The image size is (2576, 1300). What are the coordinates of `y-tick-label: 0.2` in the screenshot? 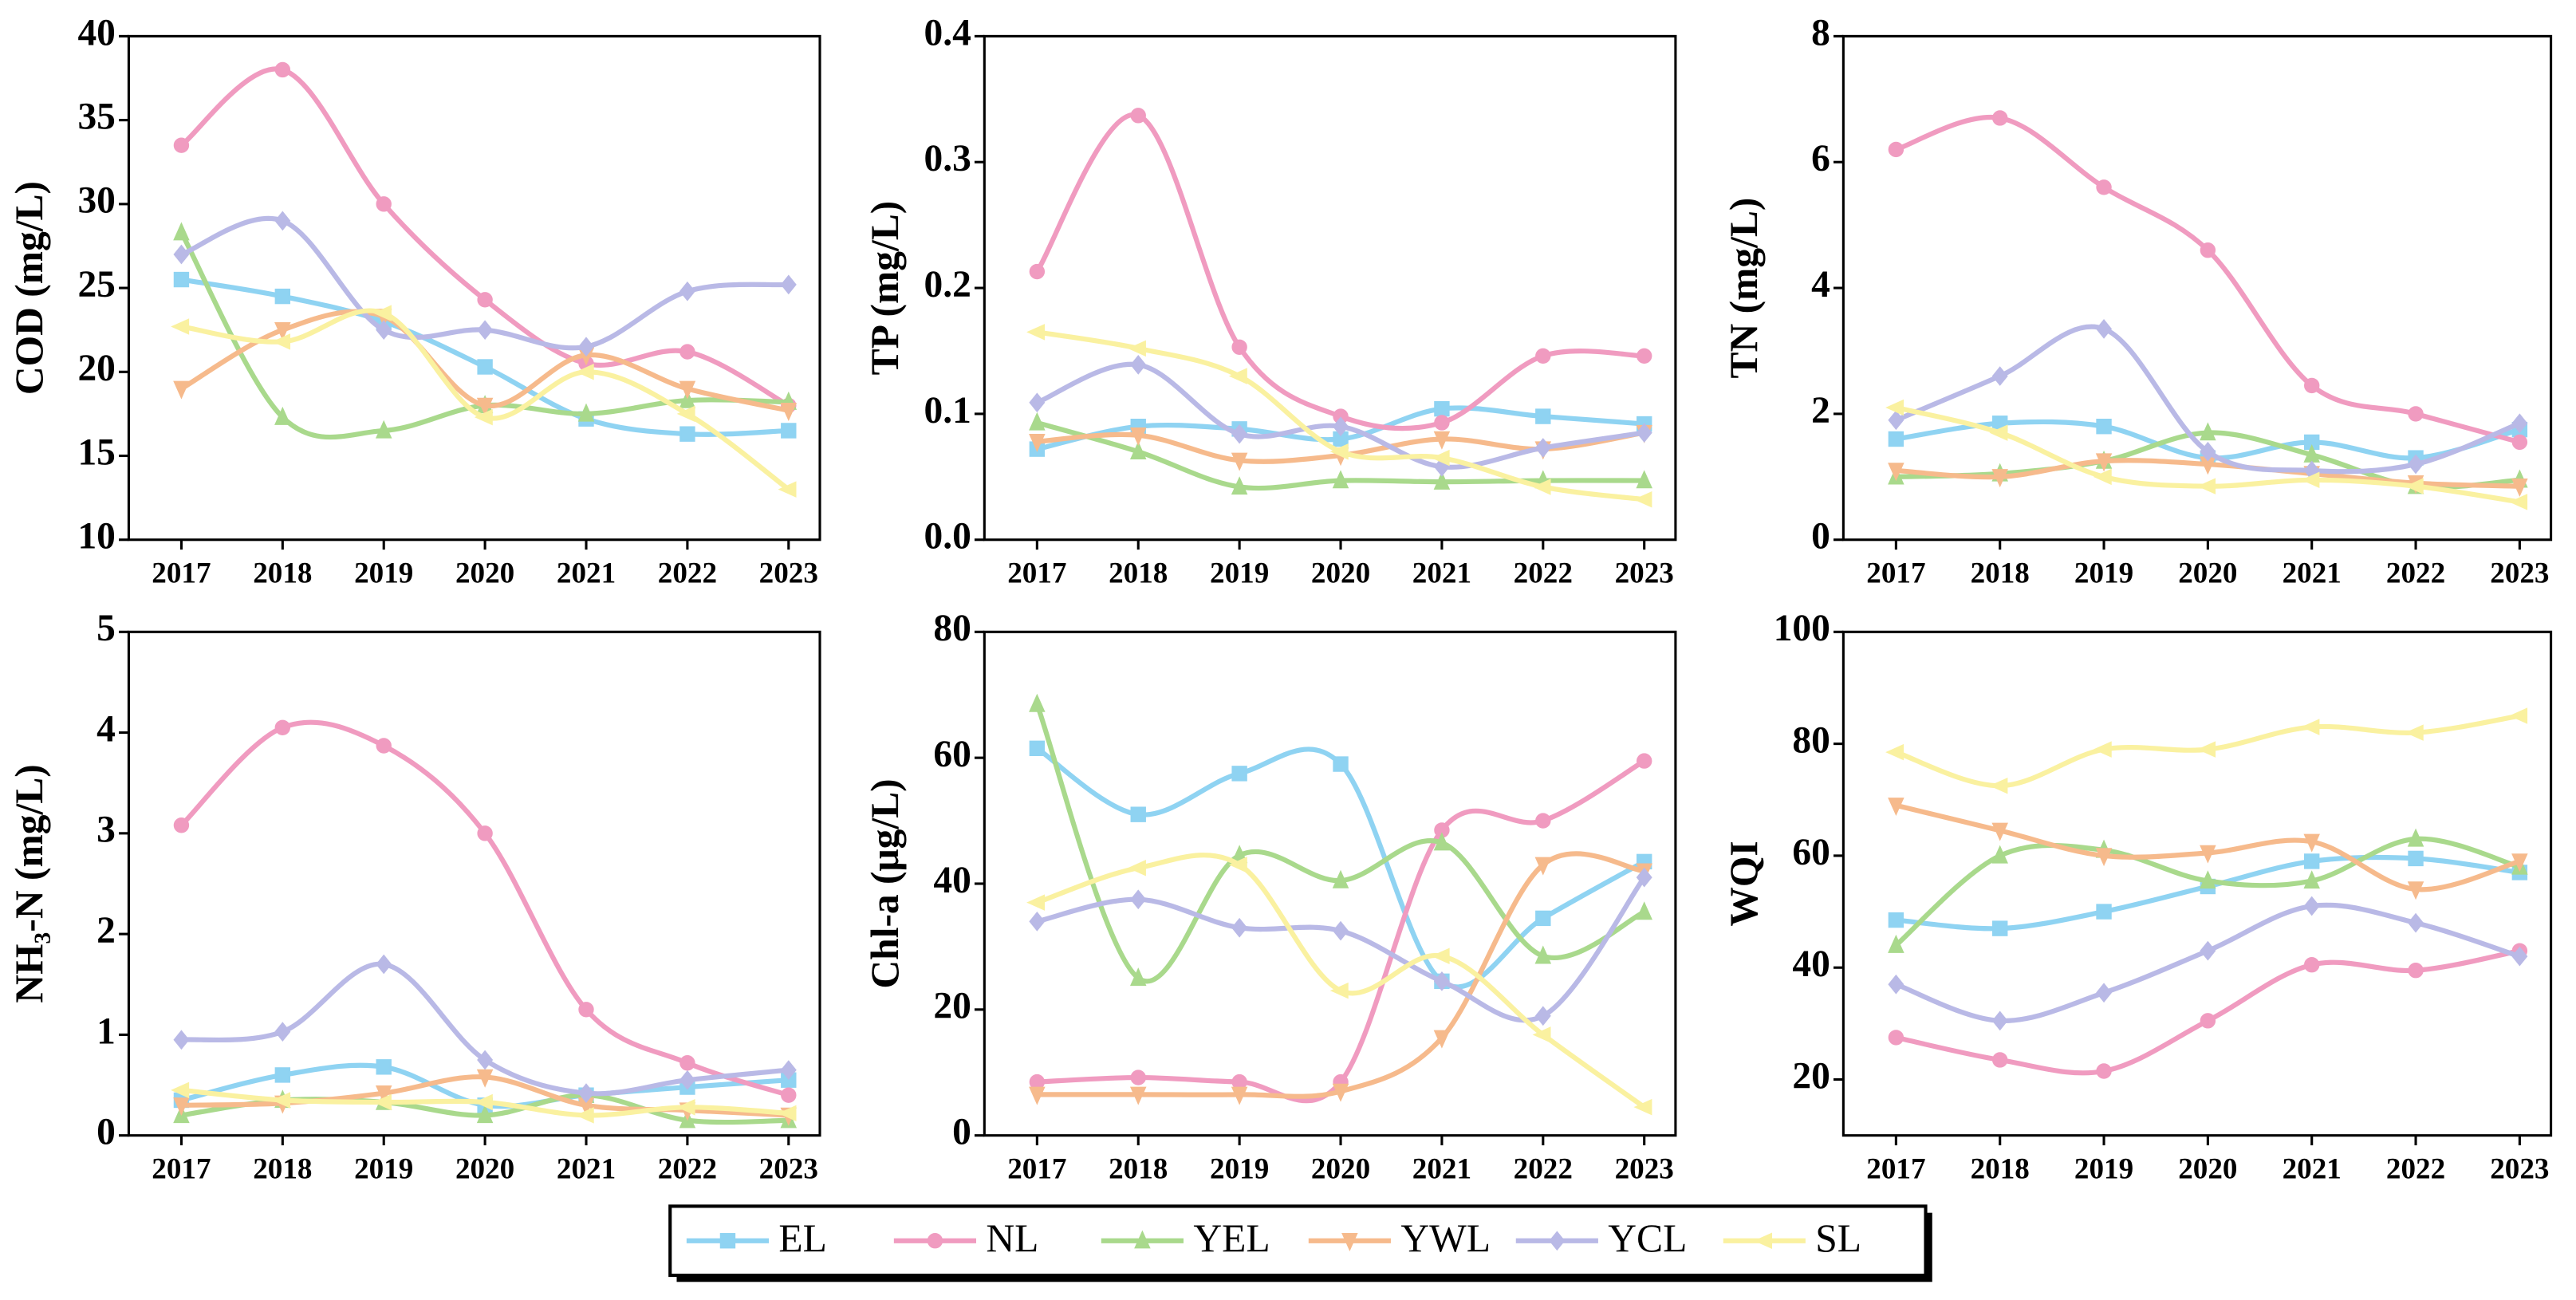 It's located at (947, 284).